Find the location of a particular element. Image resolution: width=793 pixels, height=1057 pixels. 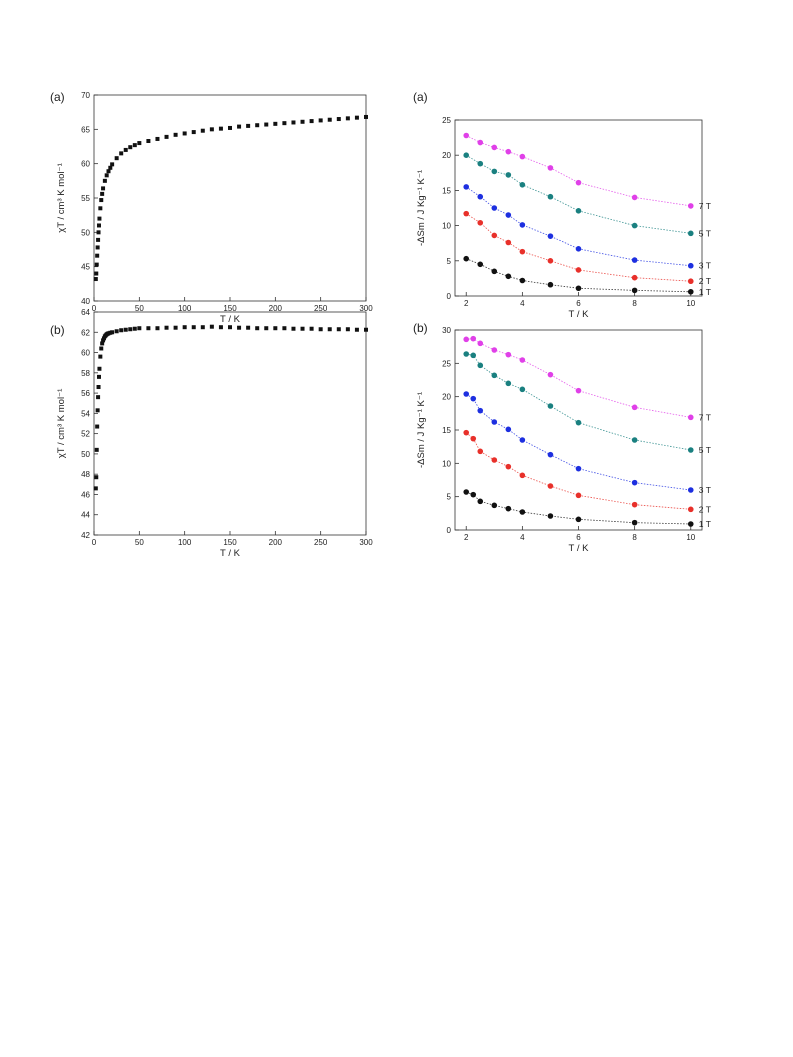

series-2t: 2 T is located at coordinates (587, 248).